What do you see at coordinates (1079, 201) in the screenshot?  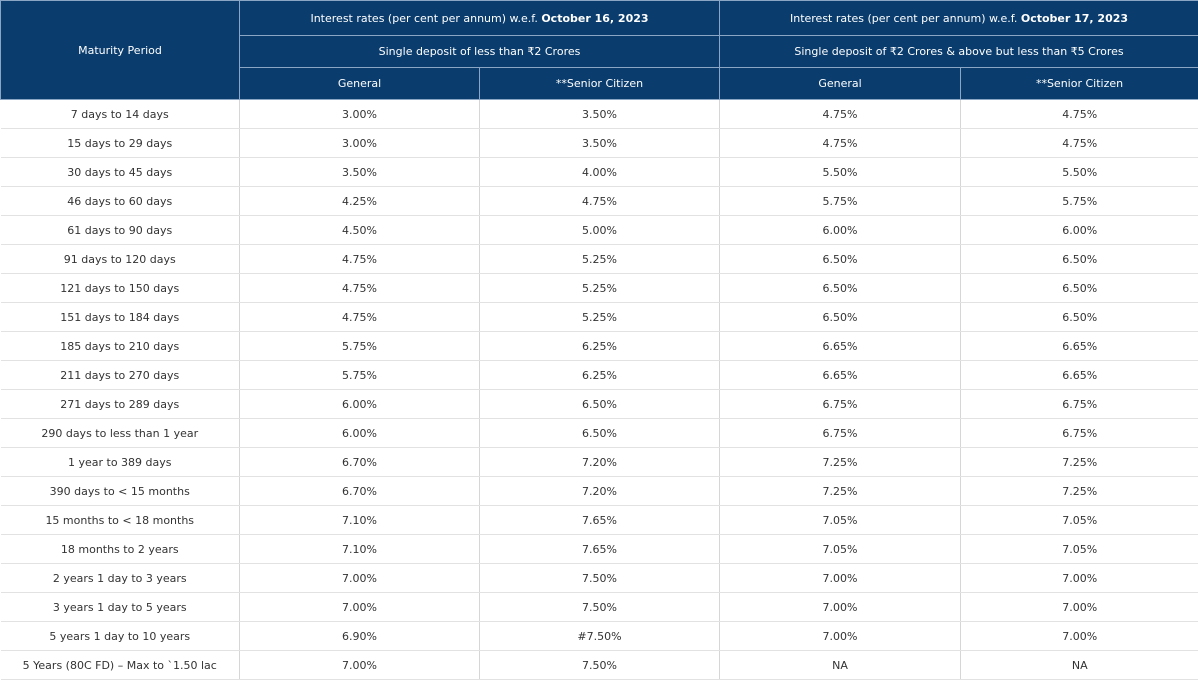 I see `senior-rate-2-cell: 5.75%` at bounding box center [1079, 201].